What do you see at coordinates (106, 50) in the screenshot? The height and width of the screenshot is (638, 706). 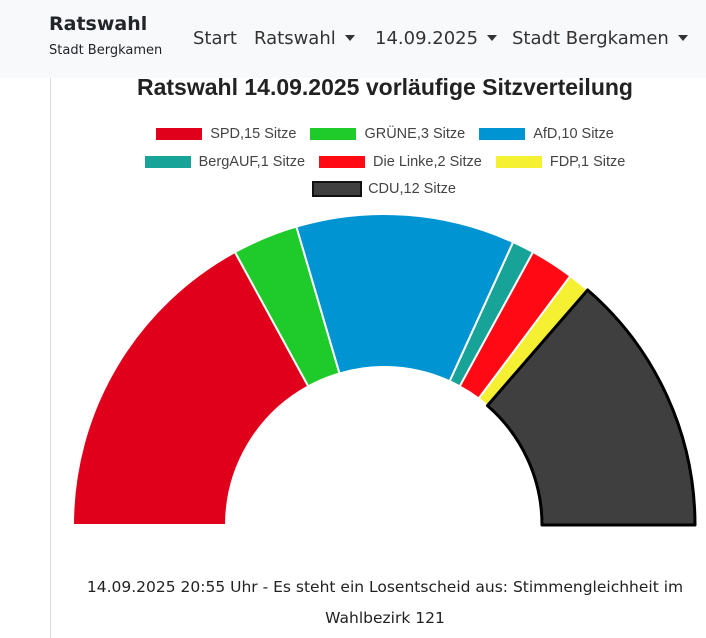 I see `brand-subtitle: Stadt Bergkamen` at bounding box center [106, 50].